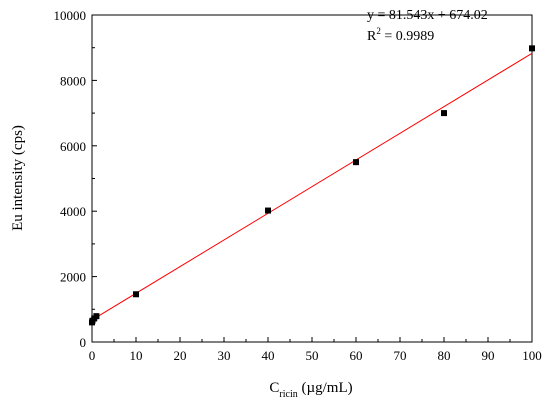 The image size is (550, 406). I want to click on x-tick-label: 60, so click(356, 355).